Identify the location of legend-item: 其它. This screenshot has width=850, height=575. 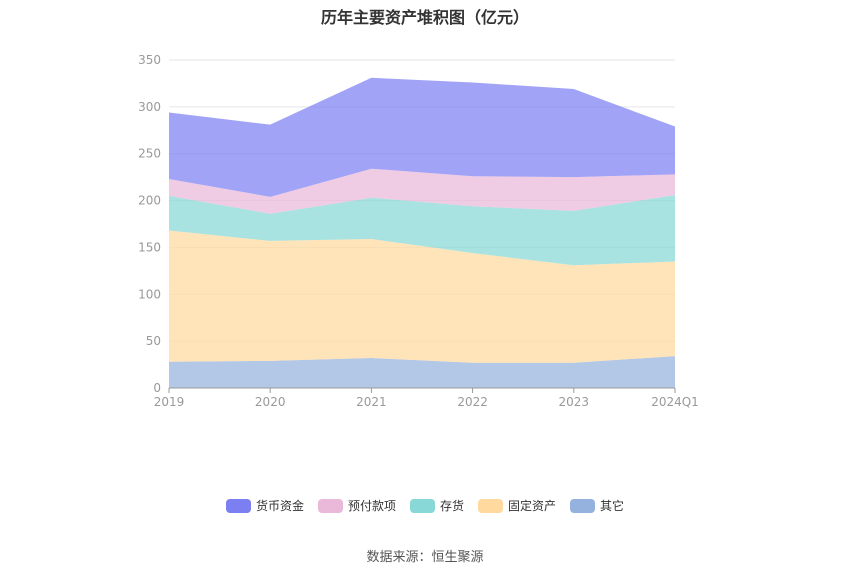
(597, 505).